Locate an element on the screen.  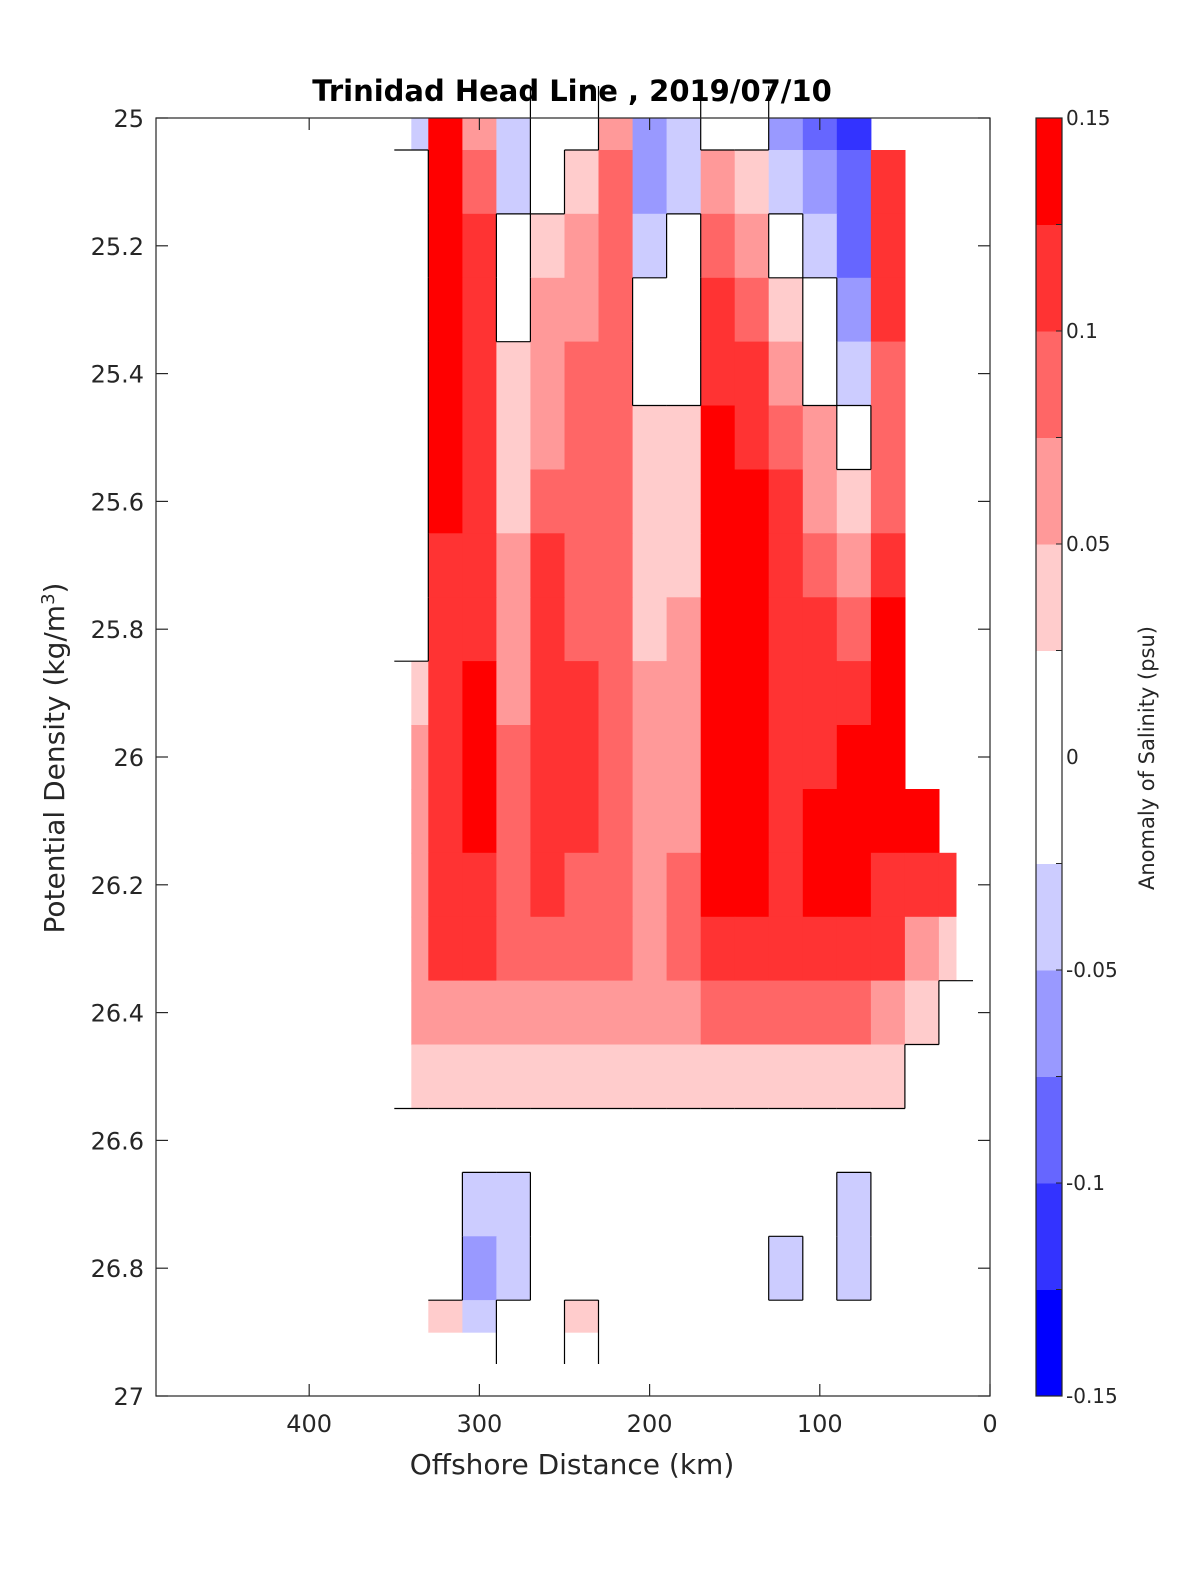
y-axis-label: Potential Density (kg/m3) is located at coordinates (55, 758).